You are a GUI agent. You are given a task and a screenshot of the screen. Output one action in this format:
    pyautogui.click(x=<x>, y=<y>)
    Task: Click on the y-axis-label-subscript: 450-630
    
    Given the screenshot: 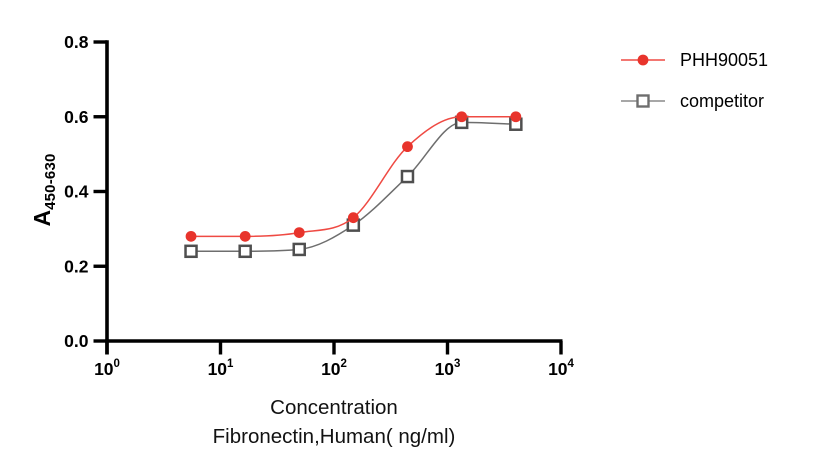 What is the action you would take?
    pyautogui.click(x=50, y=181)
    